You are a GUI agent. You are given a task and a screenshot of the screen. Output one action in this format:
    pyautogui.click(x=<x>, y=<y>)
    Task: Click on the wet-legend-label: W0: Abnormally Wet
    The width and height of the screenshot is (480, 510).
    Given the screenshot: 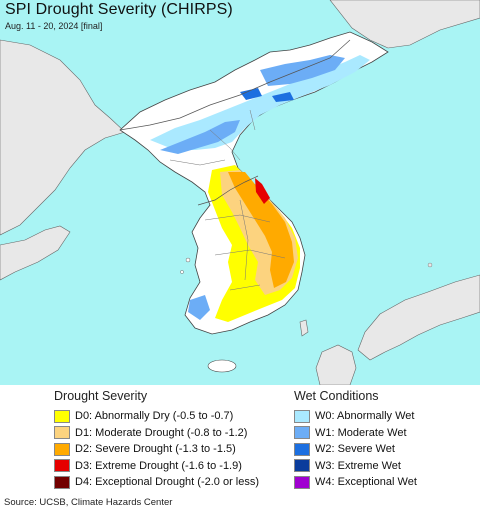 What is the action you would take?
    pyautogui.click(x=365, y=416)
    